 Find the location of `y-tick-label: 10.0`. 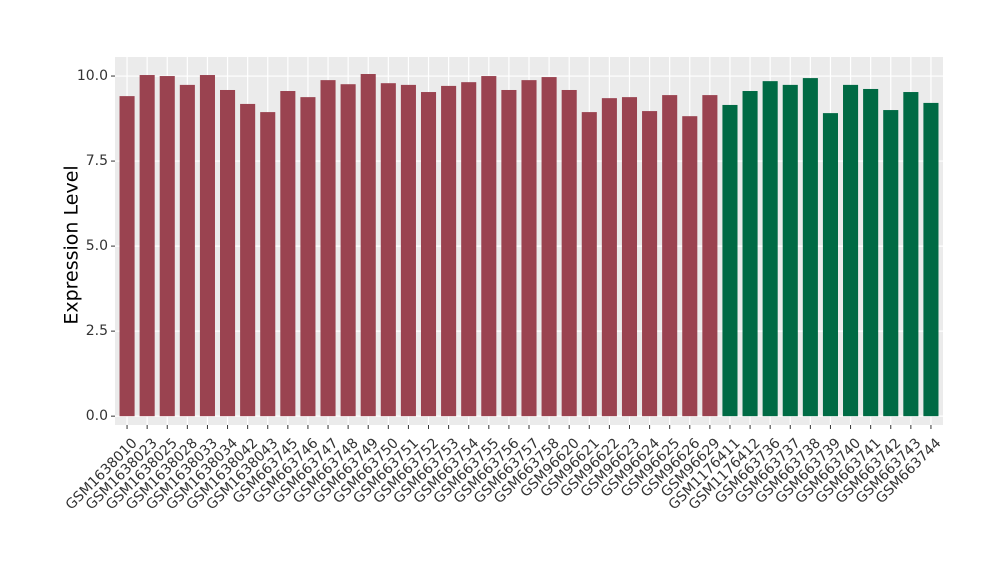

y-tick-label: 10.0 is located at coordinates (92, 76).